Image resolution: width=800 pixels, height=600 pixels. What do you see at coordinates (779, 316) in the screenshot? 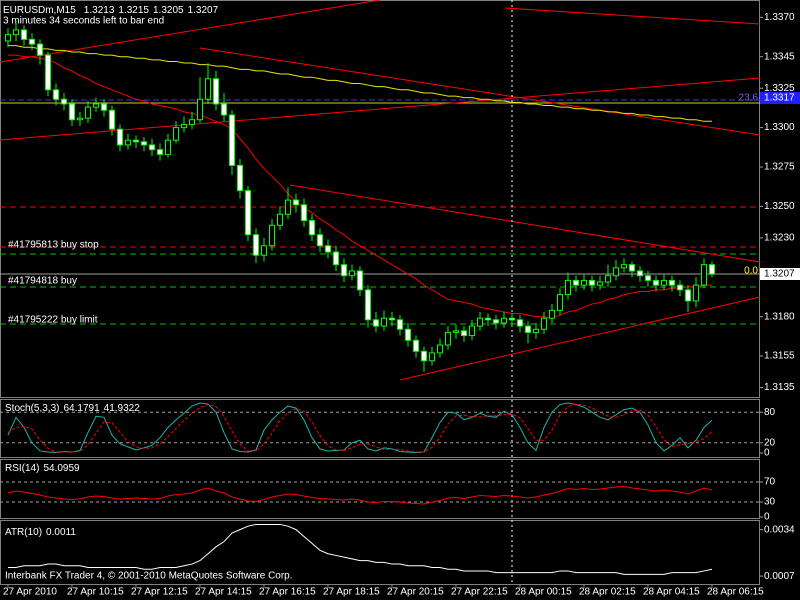
I see `y-tick-label: 1.3180` at bounding box center [779, 316].